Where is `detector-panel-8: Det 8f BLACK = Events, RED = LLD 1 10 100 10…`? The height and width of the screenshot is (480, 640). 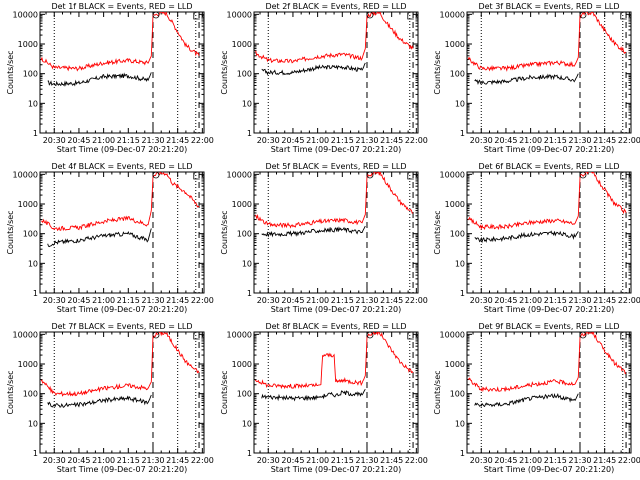 detector-panel-8: Det 8f BLACK = Events, RED = LLD 1 10 100 10… is located at coordinates (324, 398).